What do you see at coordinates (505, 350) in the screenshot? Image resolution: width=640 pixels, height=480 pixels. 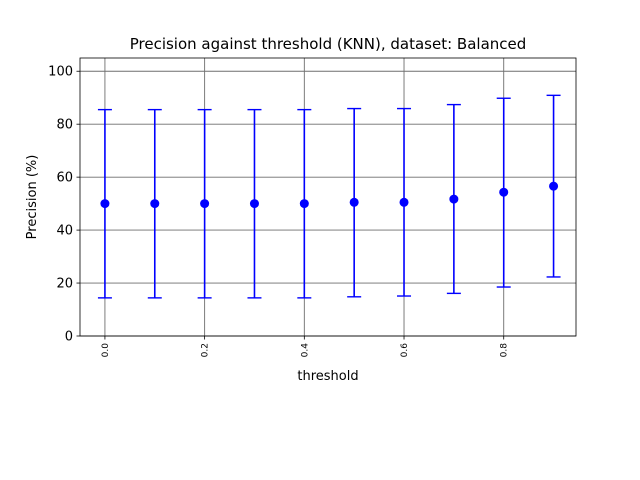 I see `x-tick-label: 0.8` at bounding box center [505, 350].